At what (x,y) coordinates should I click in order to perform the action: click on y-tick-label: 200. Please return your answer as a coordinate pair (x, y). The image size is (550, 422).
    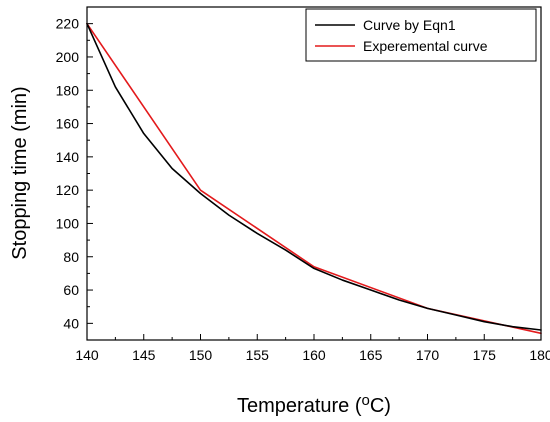
    Looking at the image, I should click on (68, 57).